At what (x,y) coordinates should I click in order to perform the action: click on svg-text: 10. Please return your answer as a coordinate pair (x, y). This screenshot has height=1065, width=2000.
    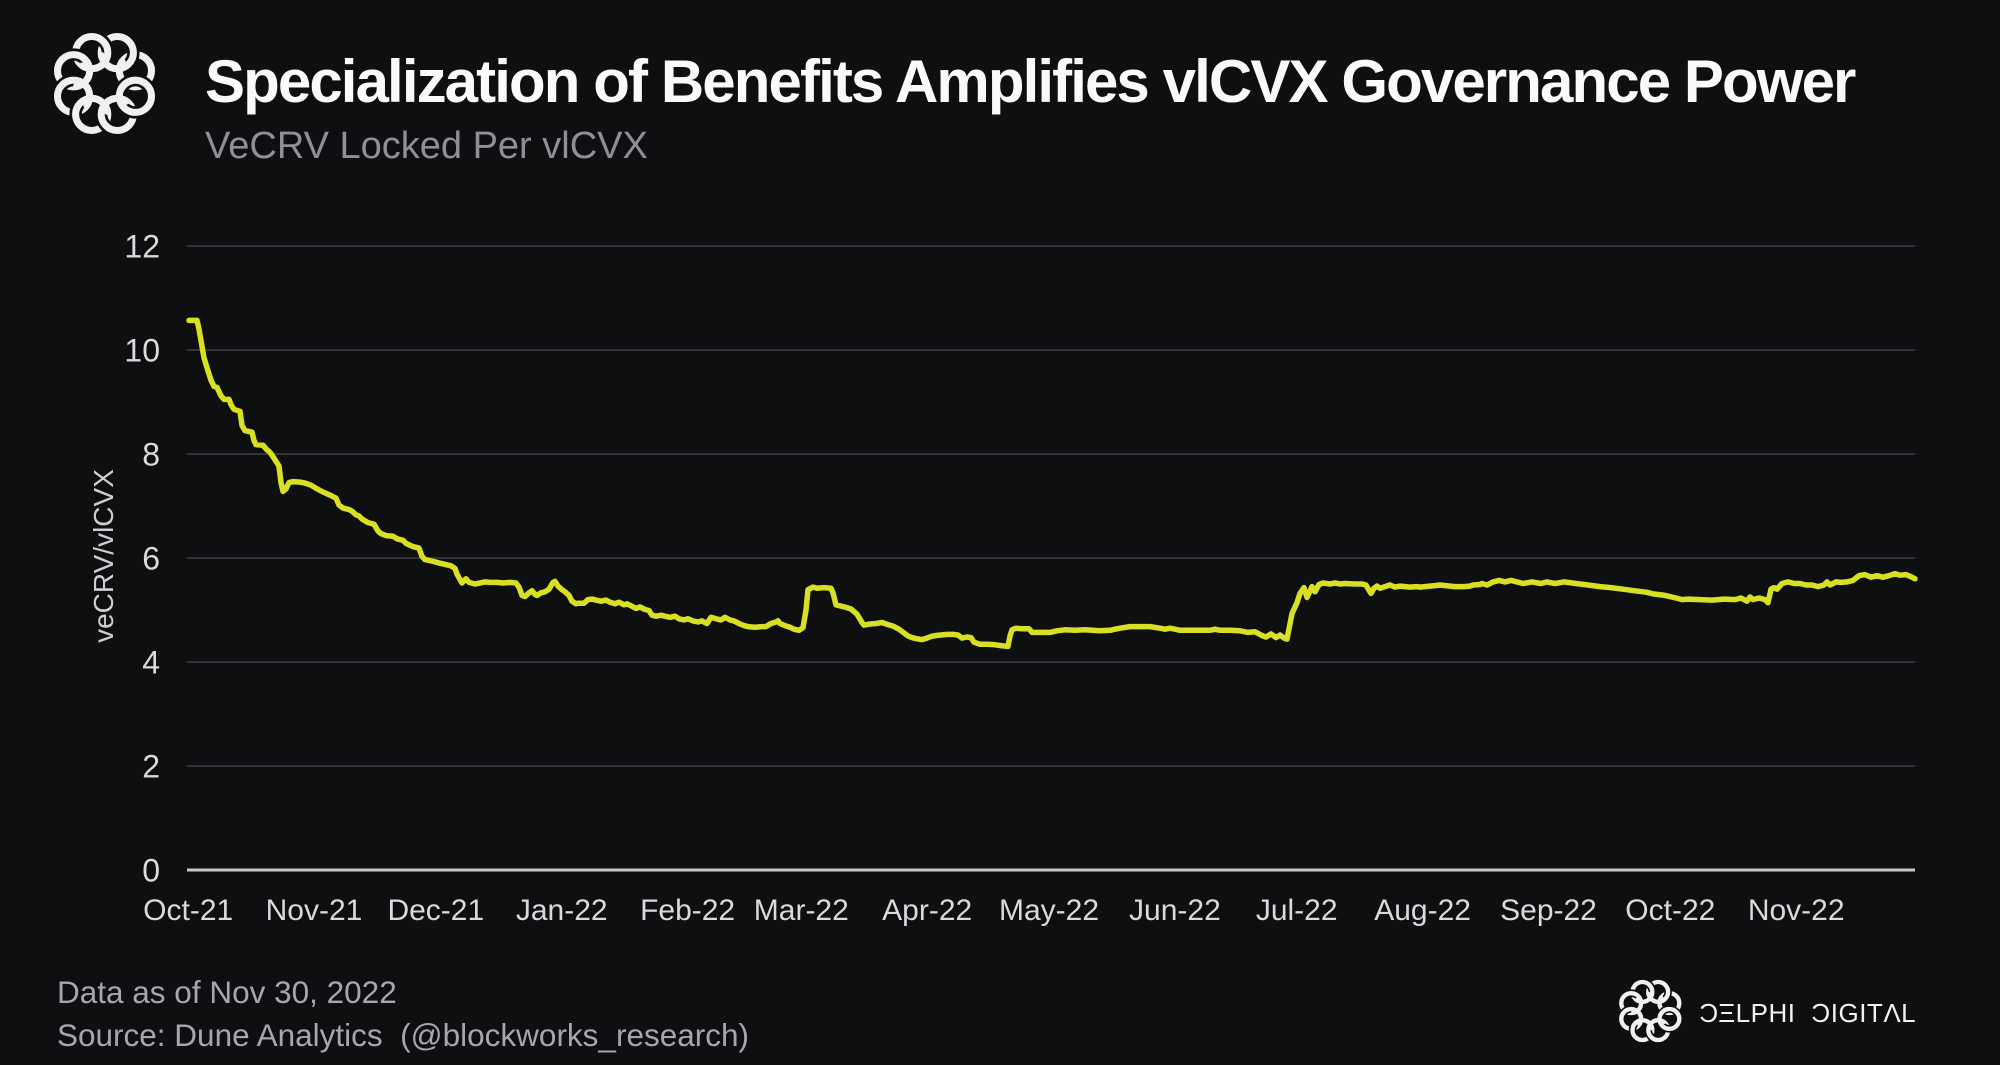
    Looking at the image, I should click on (142, 351).